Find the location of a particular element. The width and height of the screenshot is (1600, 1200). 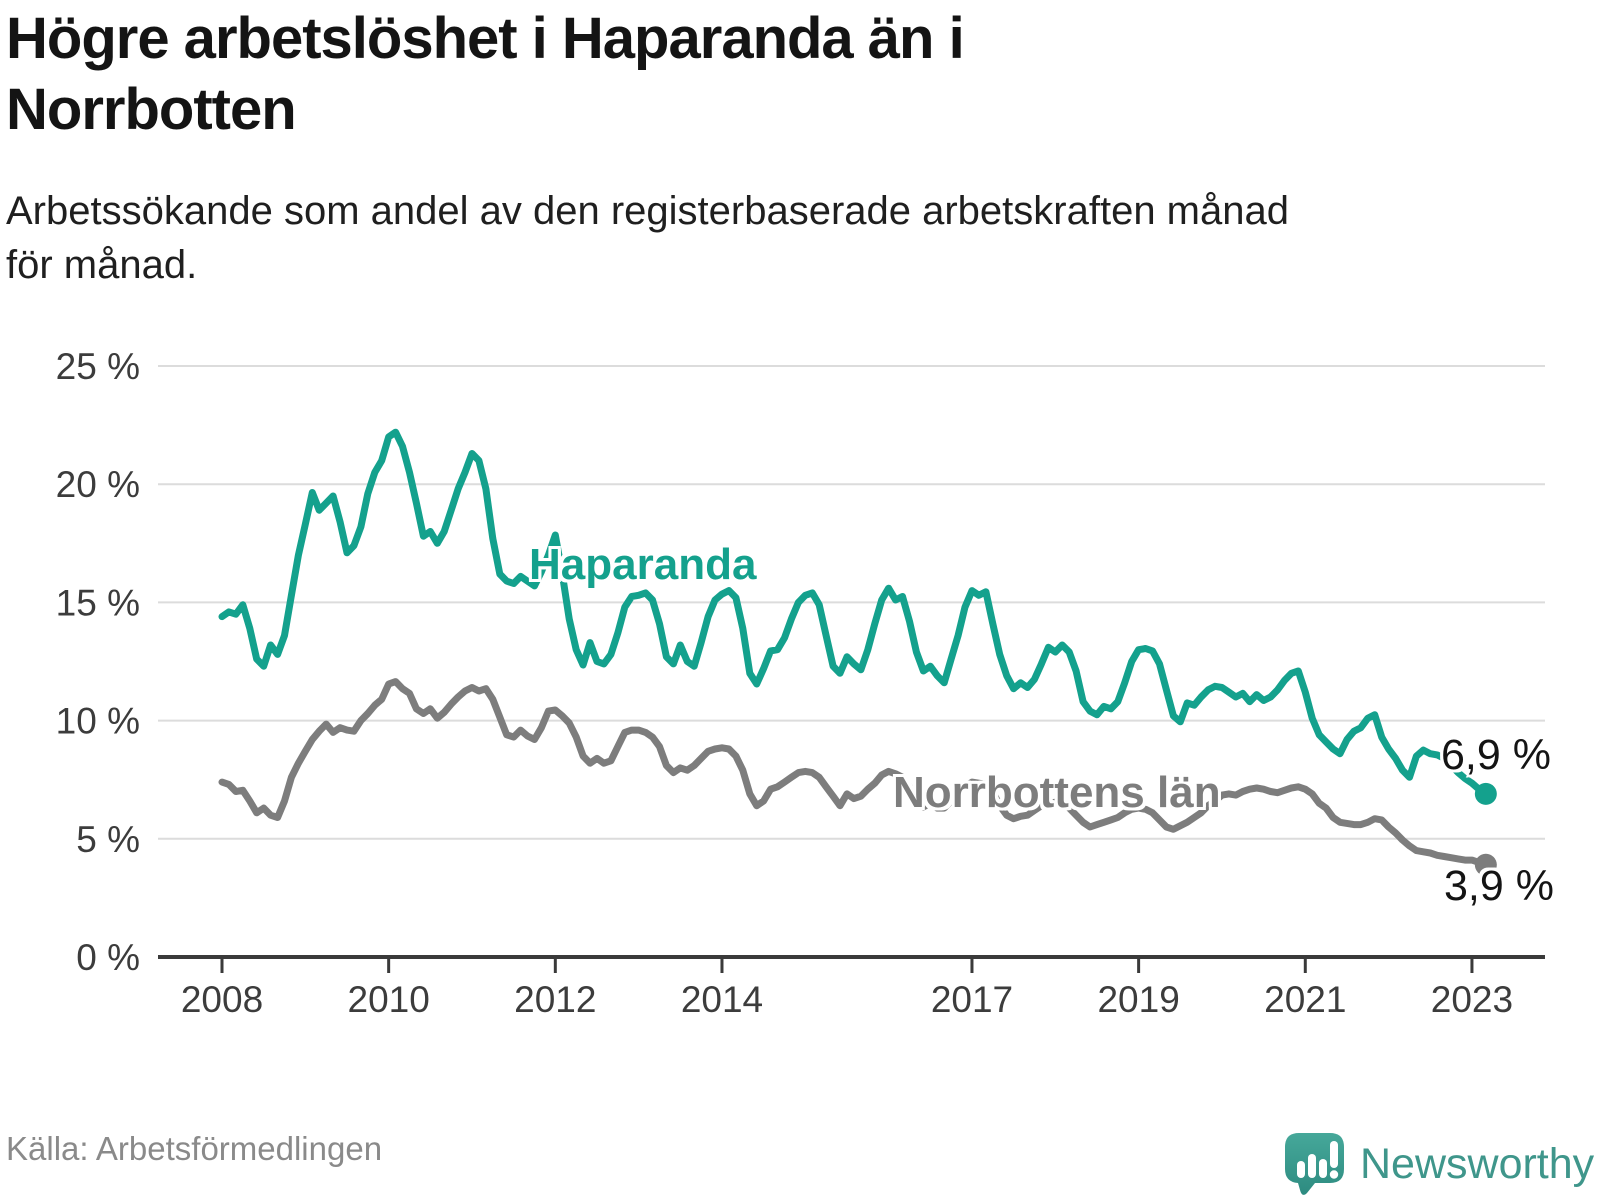

chart-subtitle-line2: för månad. is located at coordinates (102, 265).